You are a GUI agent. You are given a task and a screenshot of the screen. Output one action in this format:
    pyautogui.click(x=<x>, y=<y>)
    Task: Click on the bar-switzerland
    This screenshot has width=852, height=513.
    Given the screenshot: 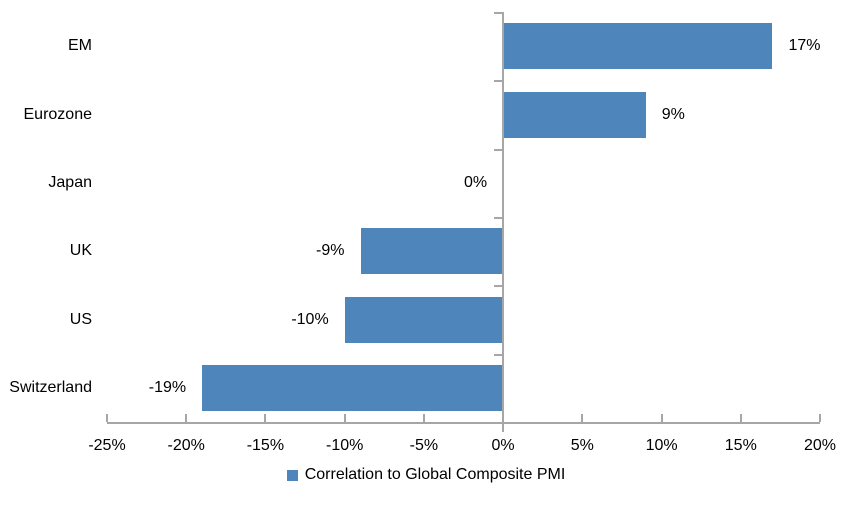 What is the action you would take?
    pyautogui.click(x=353, y=387)
    